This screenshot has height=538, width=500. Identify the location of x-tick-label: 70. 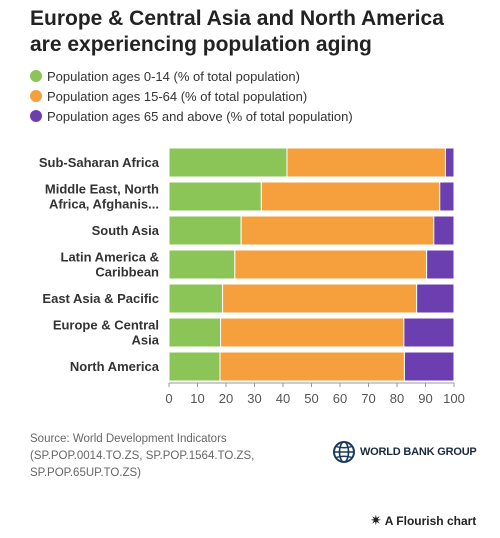
(368, 398).